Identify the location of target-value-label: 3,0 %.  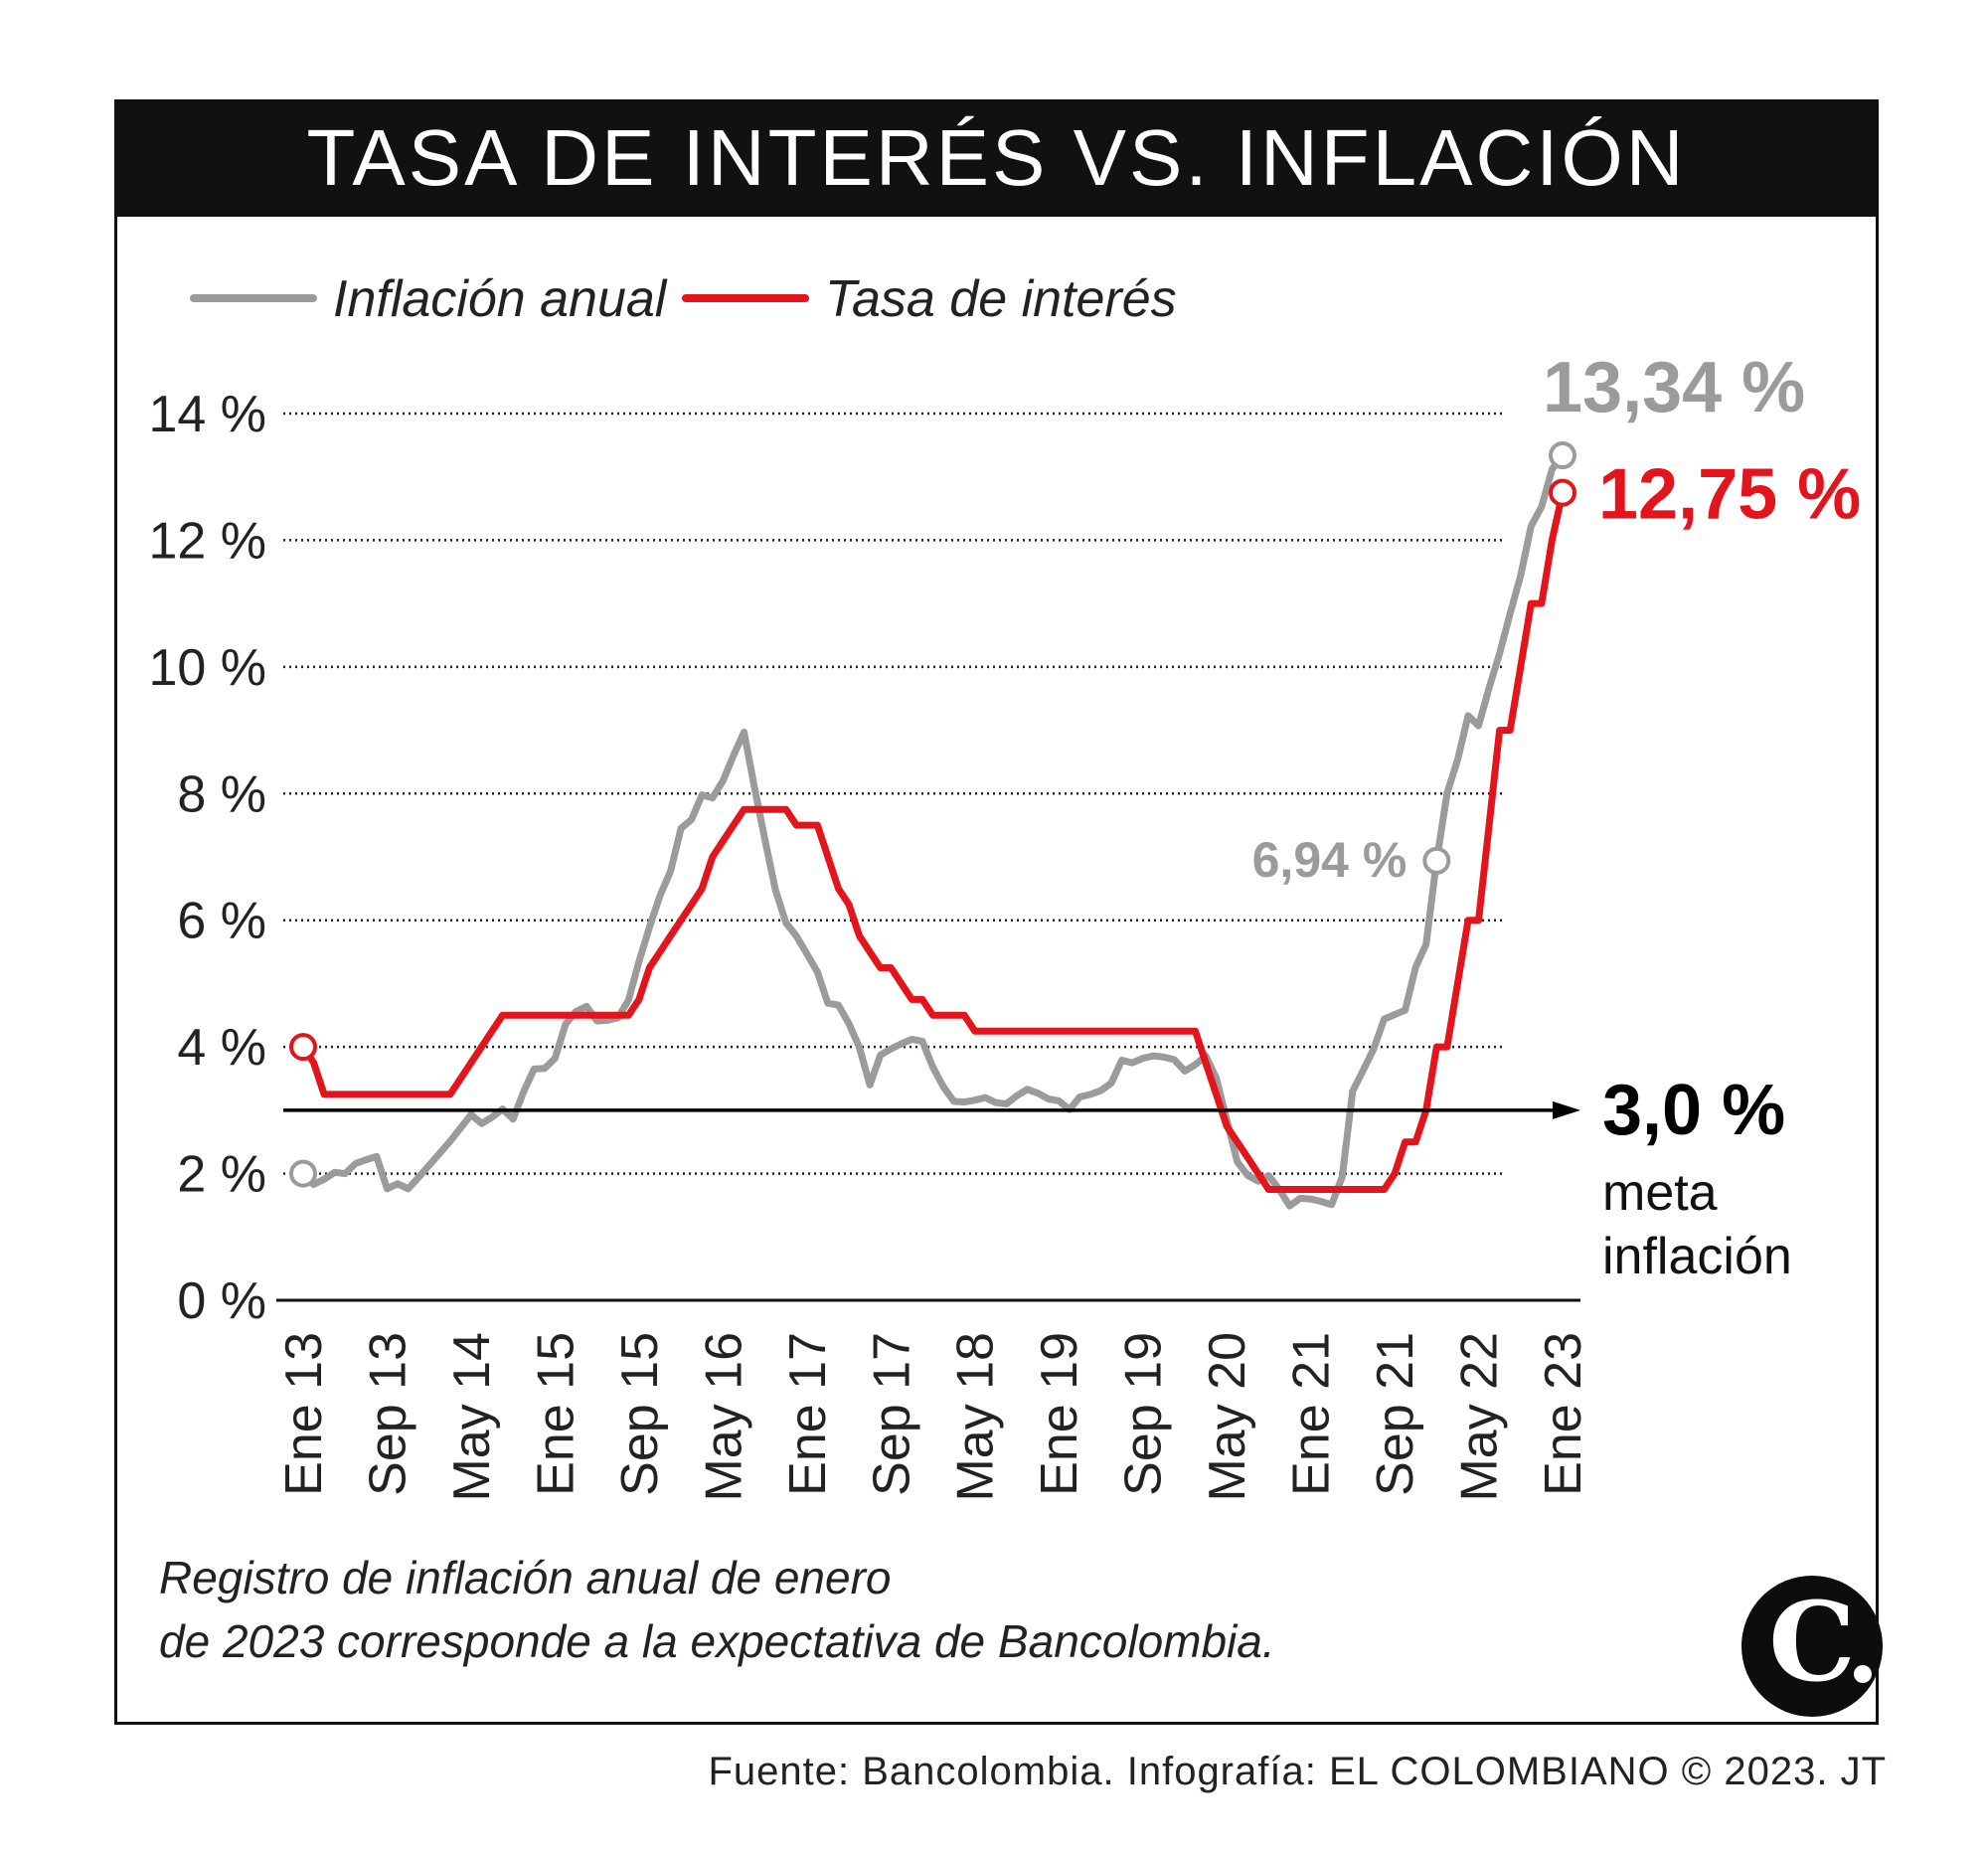
(1693, 1110).